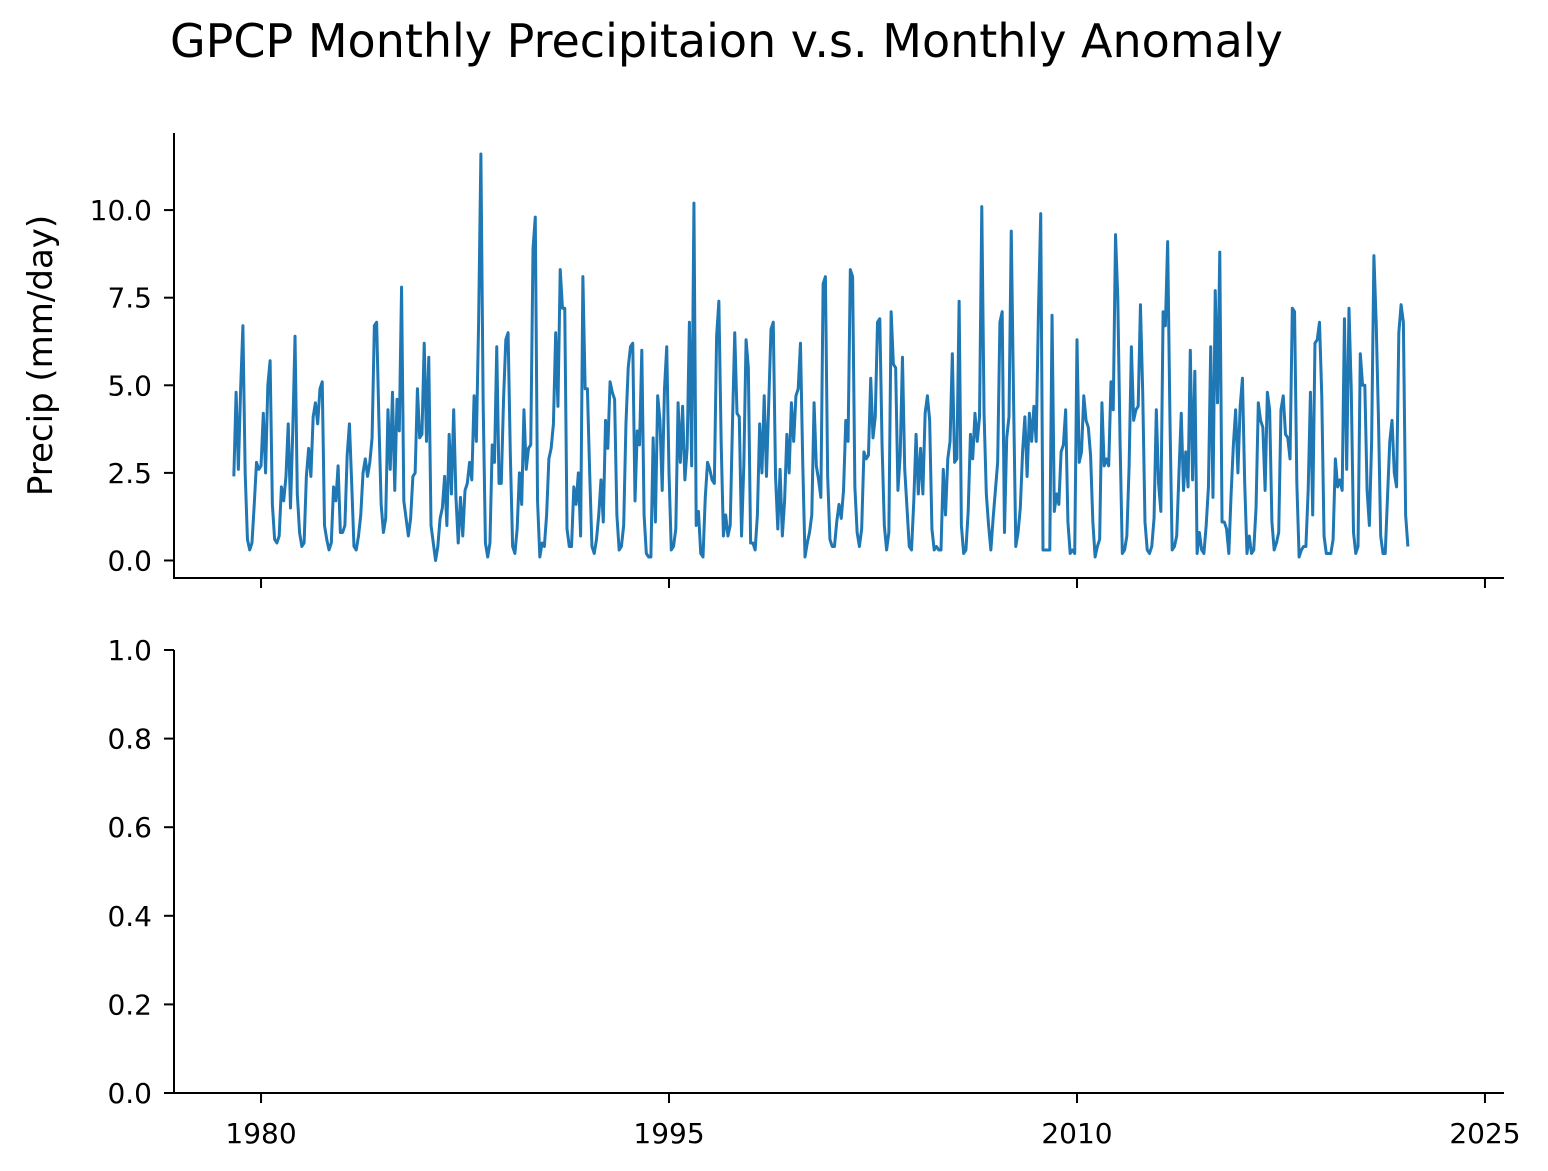  Describe the element at coordinates (129, 298) in the screenshot. I see `top-y-tick-label: 7.5` at that location.